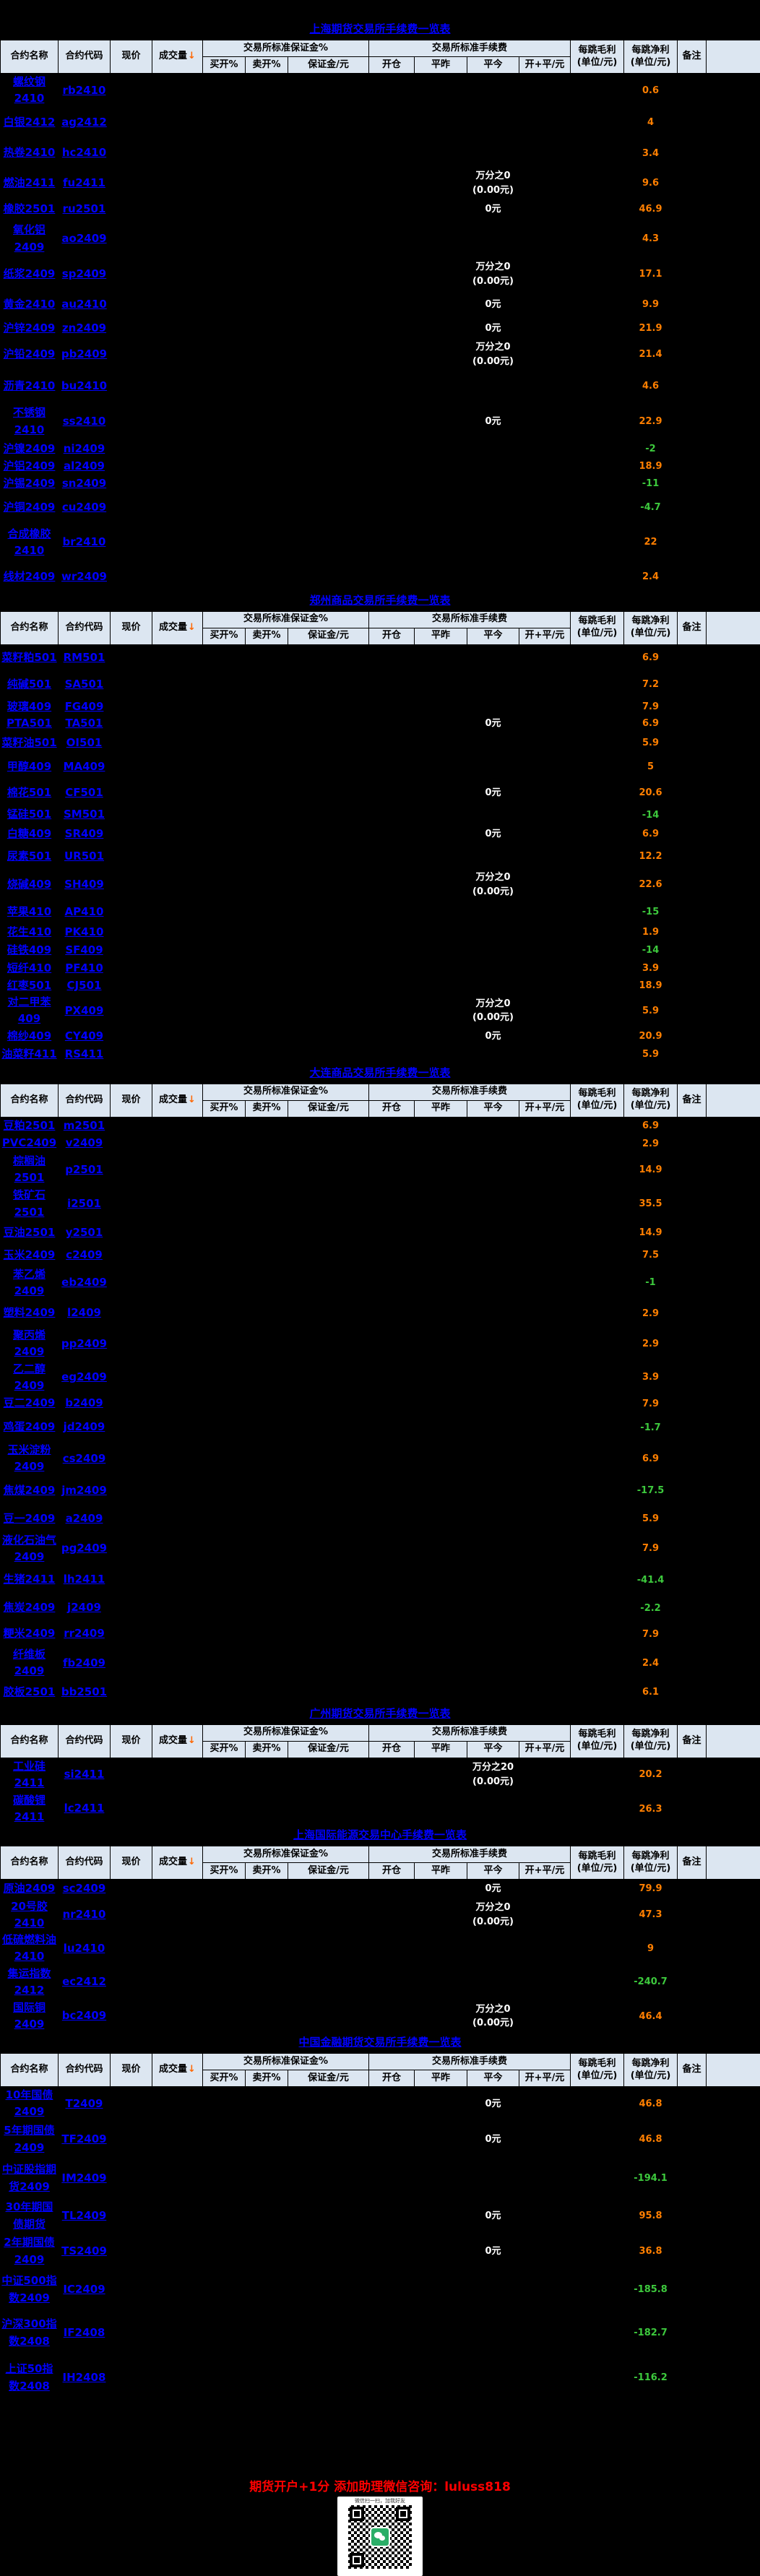  Describe the element at coordinates (84, 467) in the screenshot. I see `contract-code-link: al2409` at that location.